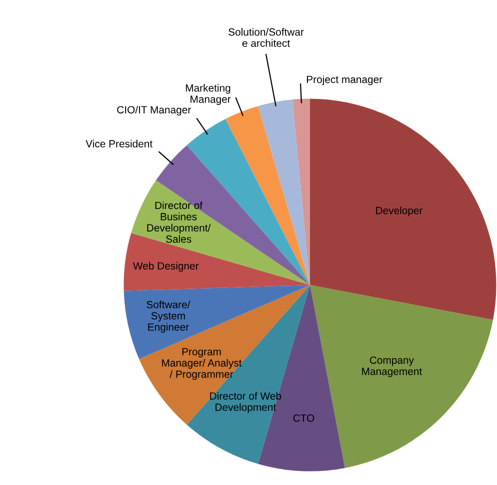  What do you see at coordinates (303, 418) in the screenshot?
I see `slice-label: CTO` at bounding box center [303, 418].